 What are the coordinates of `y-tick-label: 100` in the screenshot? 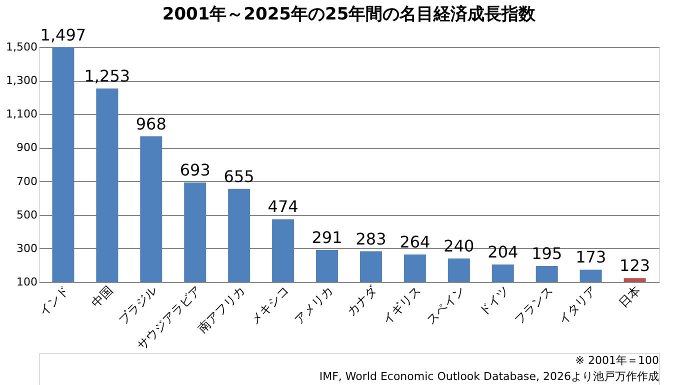 It's located at (27, 282).